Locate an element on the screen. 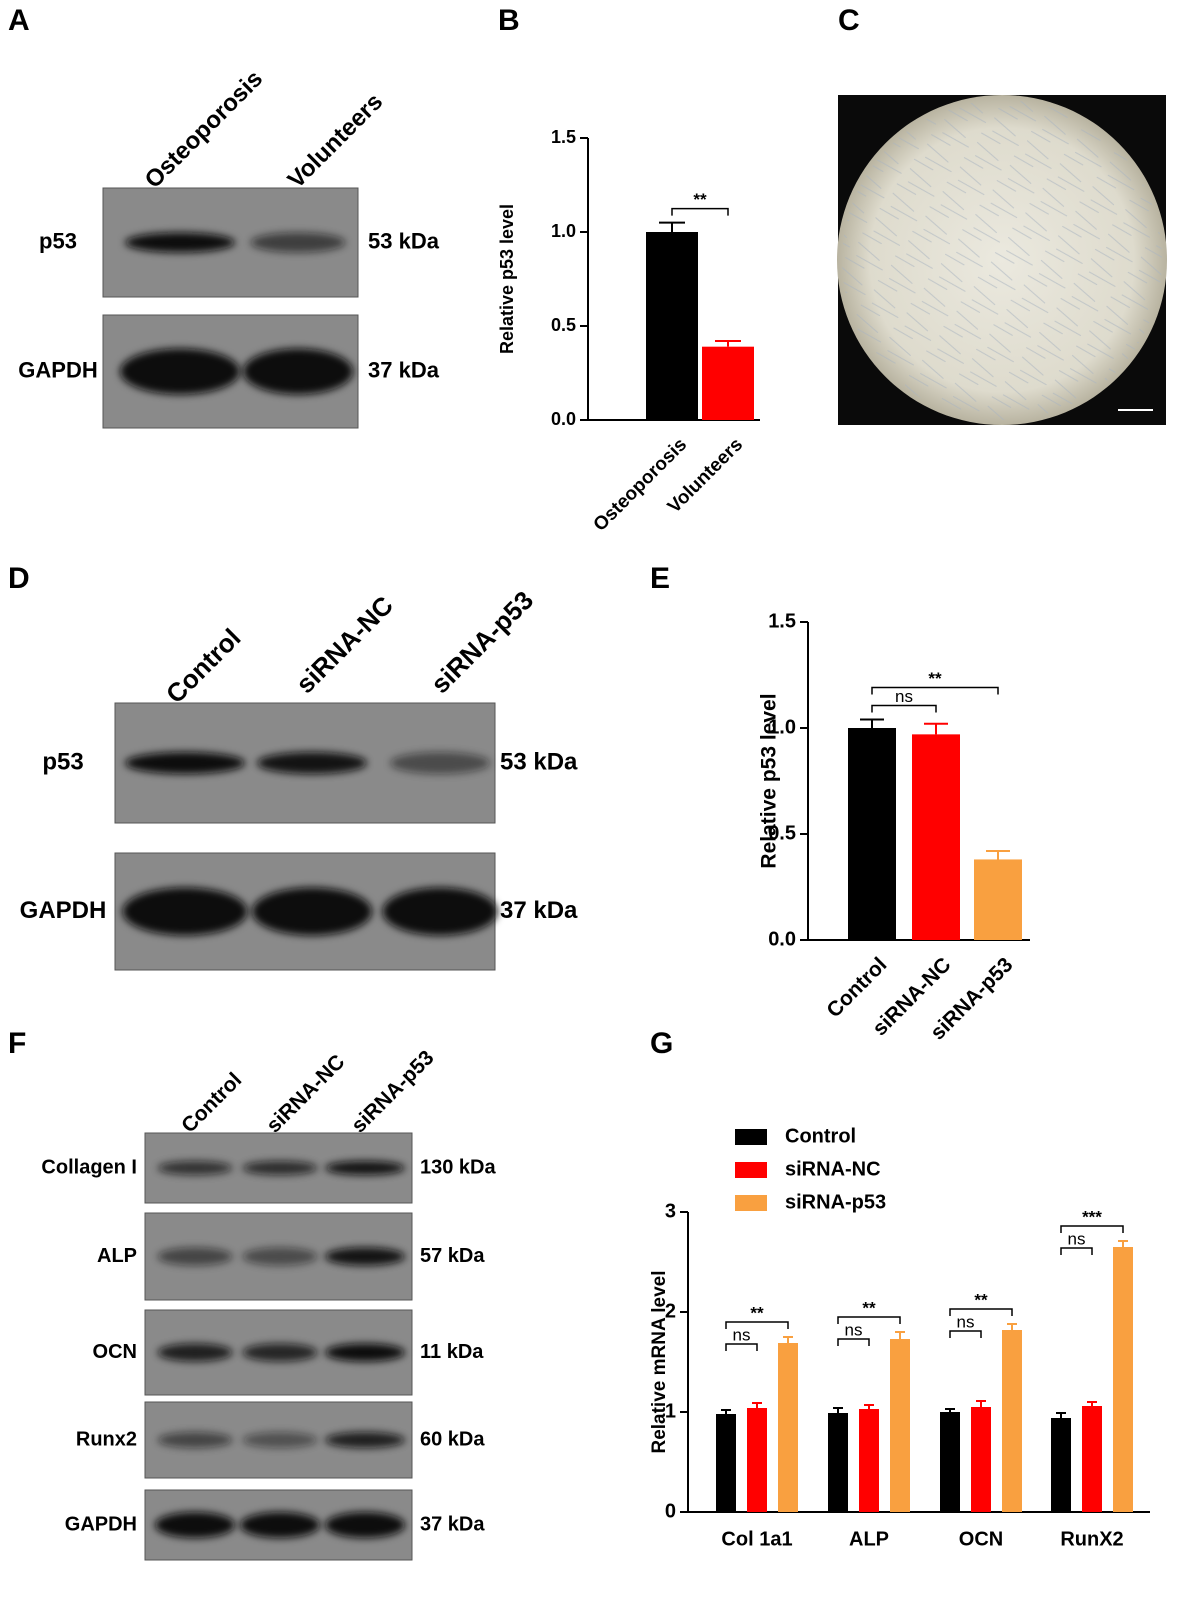  panel-label: G is located at coordinates (661, 1043).